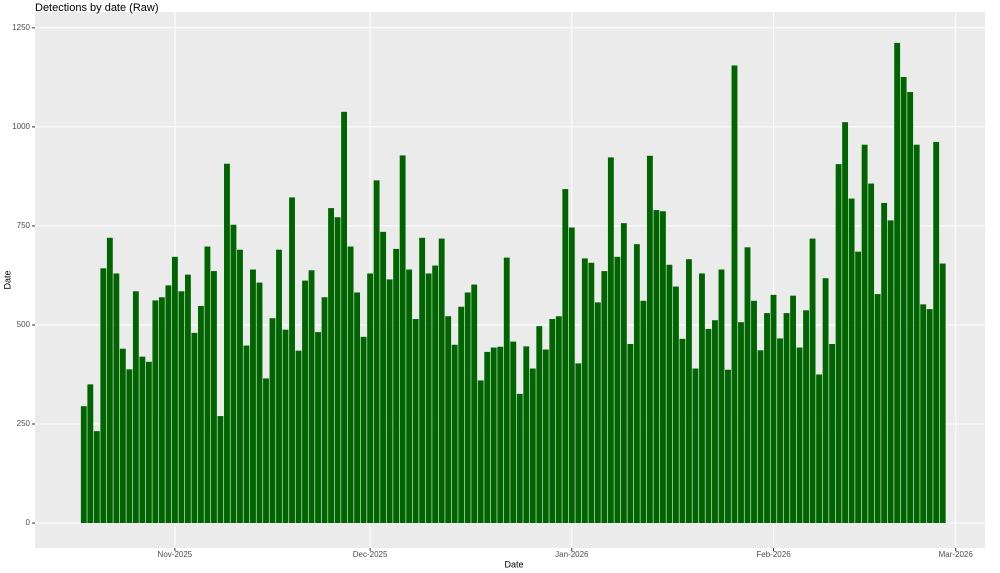  What do you see at coordinates (175, 554) in the screenshot?
I see `x-tick-label: Nov-2025` at bounding box center [175, 554].